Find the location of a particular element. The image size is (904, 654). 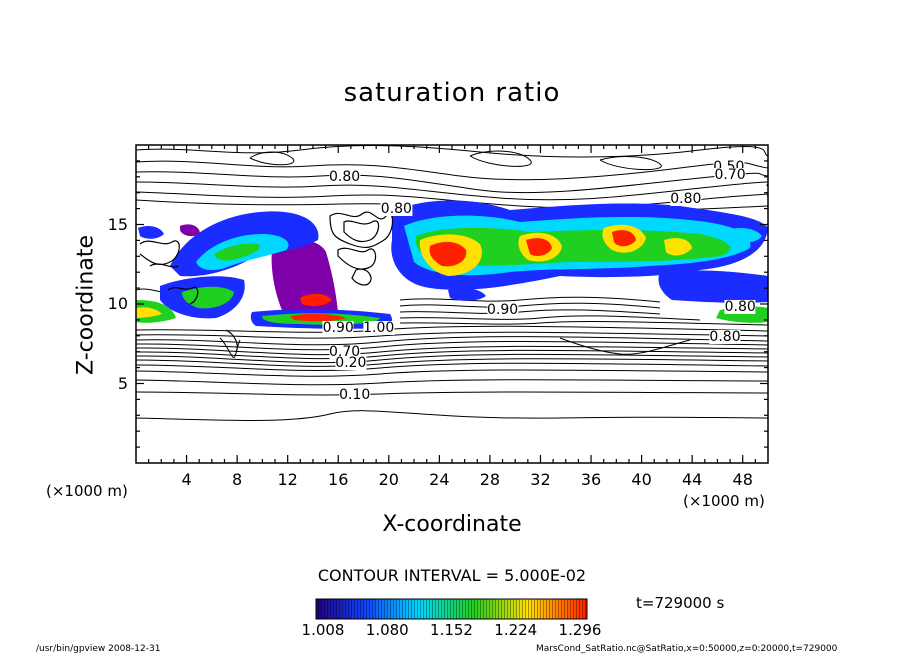

contour-label: 1.00 is located at coordinates (379, 327).